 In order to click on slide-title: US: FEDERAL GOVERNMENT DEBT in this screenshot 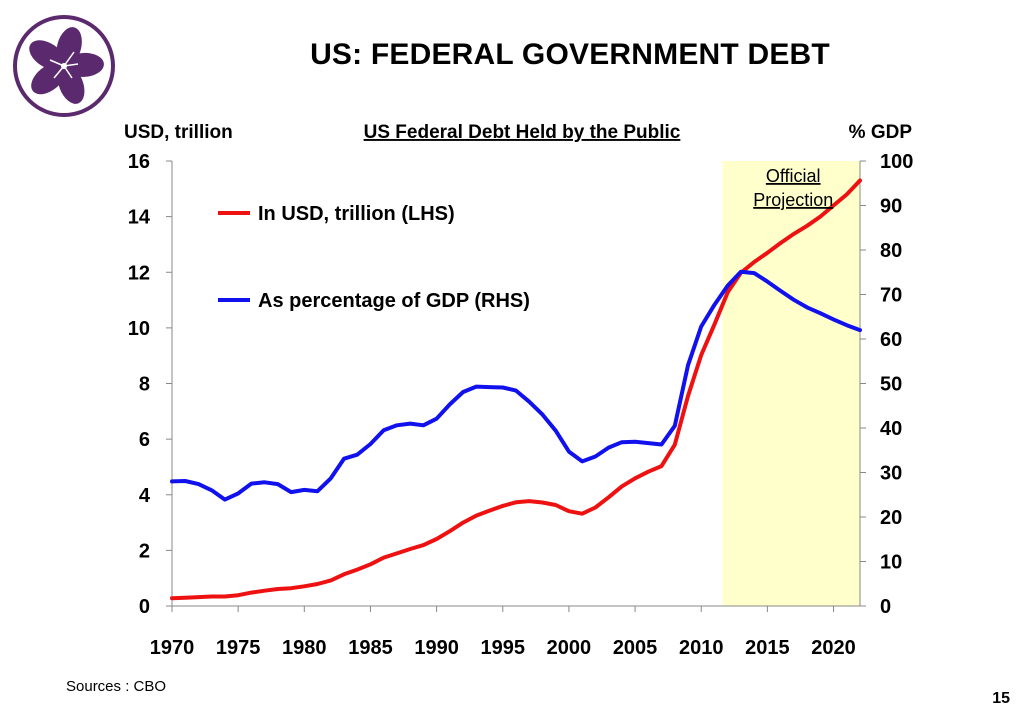, I will do `click(570, 54)`.